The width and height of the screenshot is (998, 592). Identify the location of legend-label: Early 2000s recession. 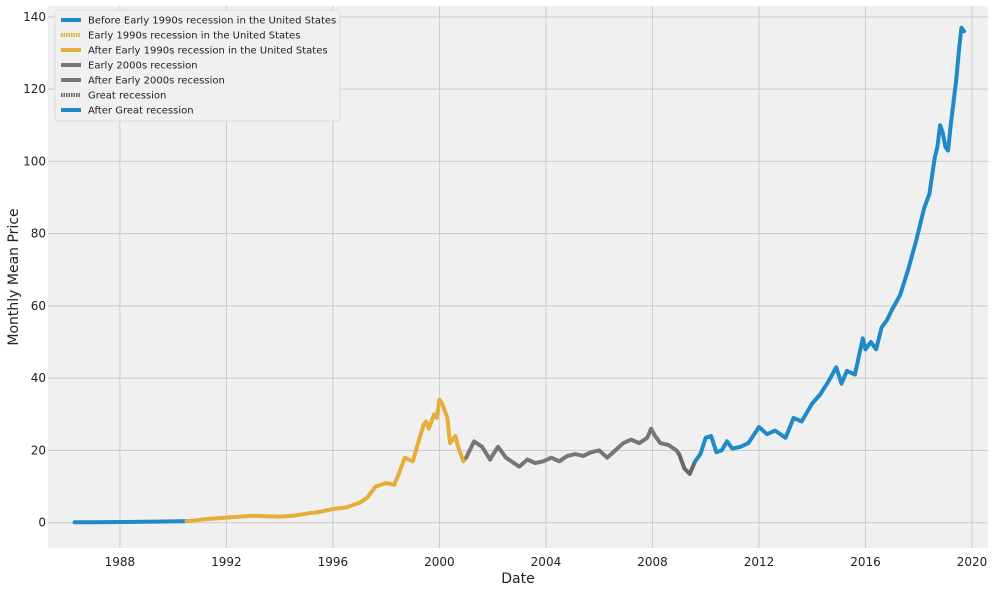
(143, 66).